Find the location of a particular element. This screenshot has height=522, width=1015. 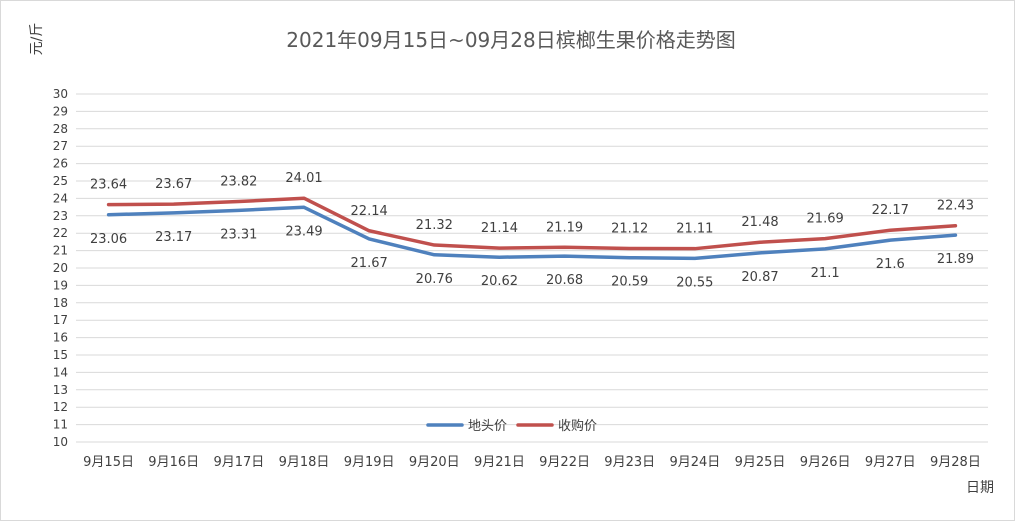

data-label: 21.1 is located at coordinates (825, 273).